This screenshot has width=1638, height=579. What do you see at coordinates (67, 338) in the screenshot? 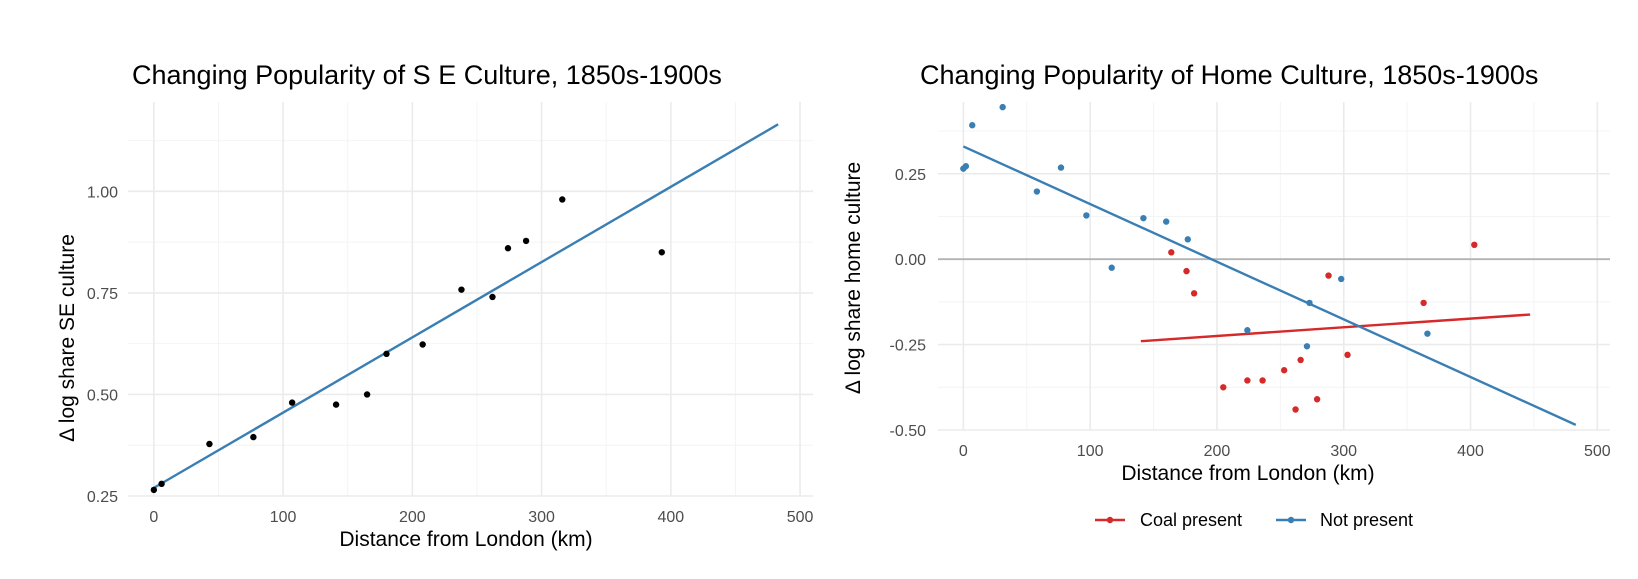
I see `chart1-y-axis-label: Δ log share SE culture` at bounding box center [67, 338].